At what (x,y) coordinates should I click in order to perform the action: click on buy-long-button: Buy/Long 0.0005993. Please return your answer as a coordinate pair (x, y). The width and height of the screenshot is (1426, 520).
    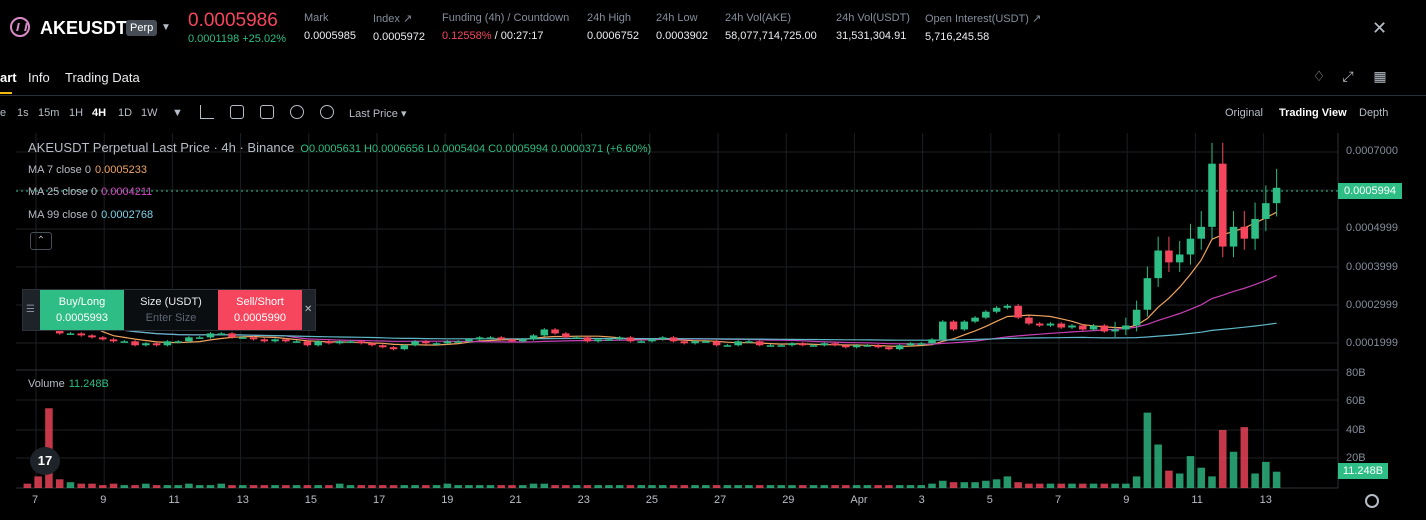
    Looking at the image, I should click on (82, 310).